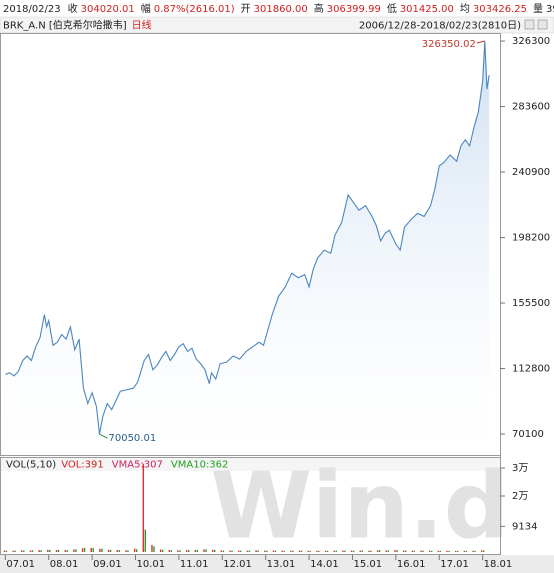 The height and width of the screenshot is (573, 554). What do you see at coordinates (65, 25) in the screenshot?
I see `instrument-title: BRK_A.N [伯克希尔哈撒韦]` at bounding box center [65, 25].